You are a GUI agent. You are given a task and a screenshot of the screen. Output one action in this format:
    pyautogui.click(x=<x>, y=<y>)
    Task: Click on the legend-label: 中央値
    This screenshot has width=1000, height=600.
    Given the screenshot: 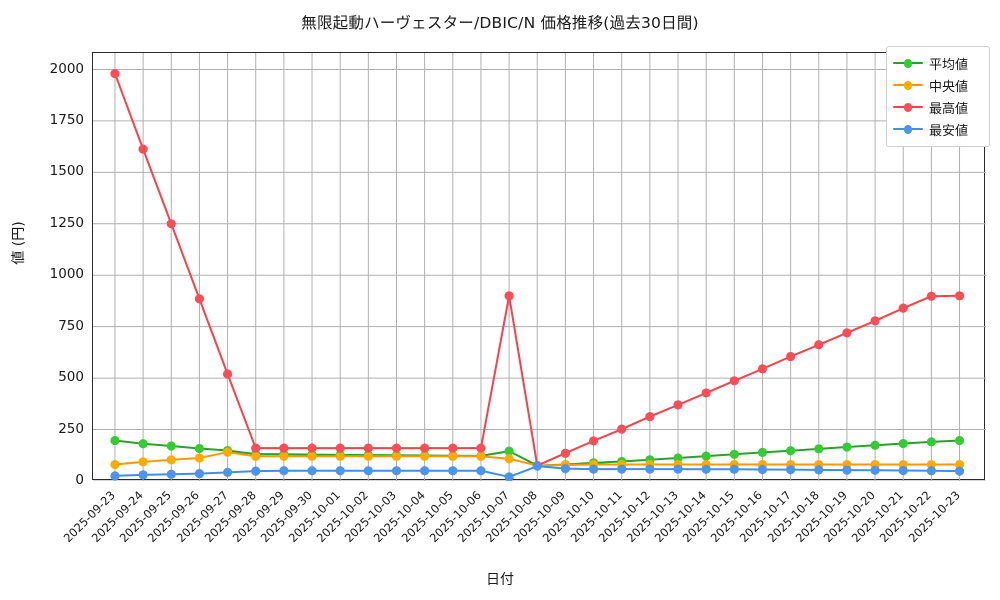 What is the action you would take?
    pyautogui.click(x=949, y=87)
    